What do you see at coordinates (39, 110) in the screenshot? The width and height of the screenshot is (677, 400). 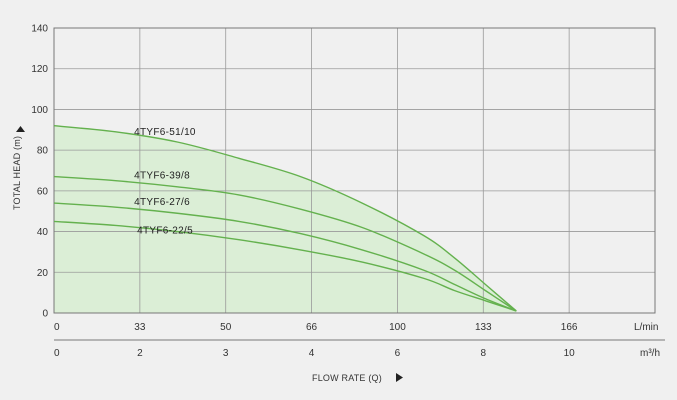 I see `y-tick-label: 100` at bounding box center [39, 110].